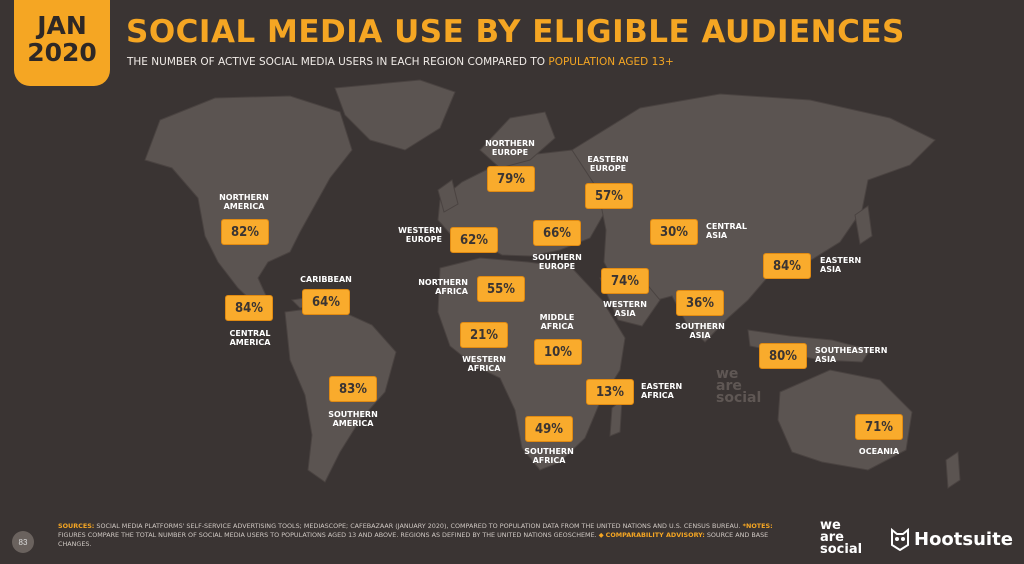 Image resolution: width=1024 pixels, height=564 pixels. Describe the element at coordinates (353, 389) in the screenshot. I see `region-value-southern-america: 83%` at that location.